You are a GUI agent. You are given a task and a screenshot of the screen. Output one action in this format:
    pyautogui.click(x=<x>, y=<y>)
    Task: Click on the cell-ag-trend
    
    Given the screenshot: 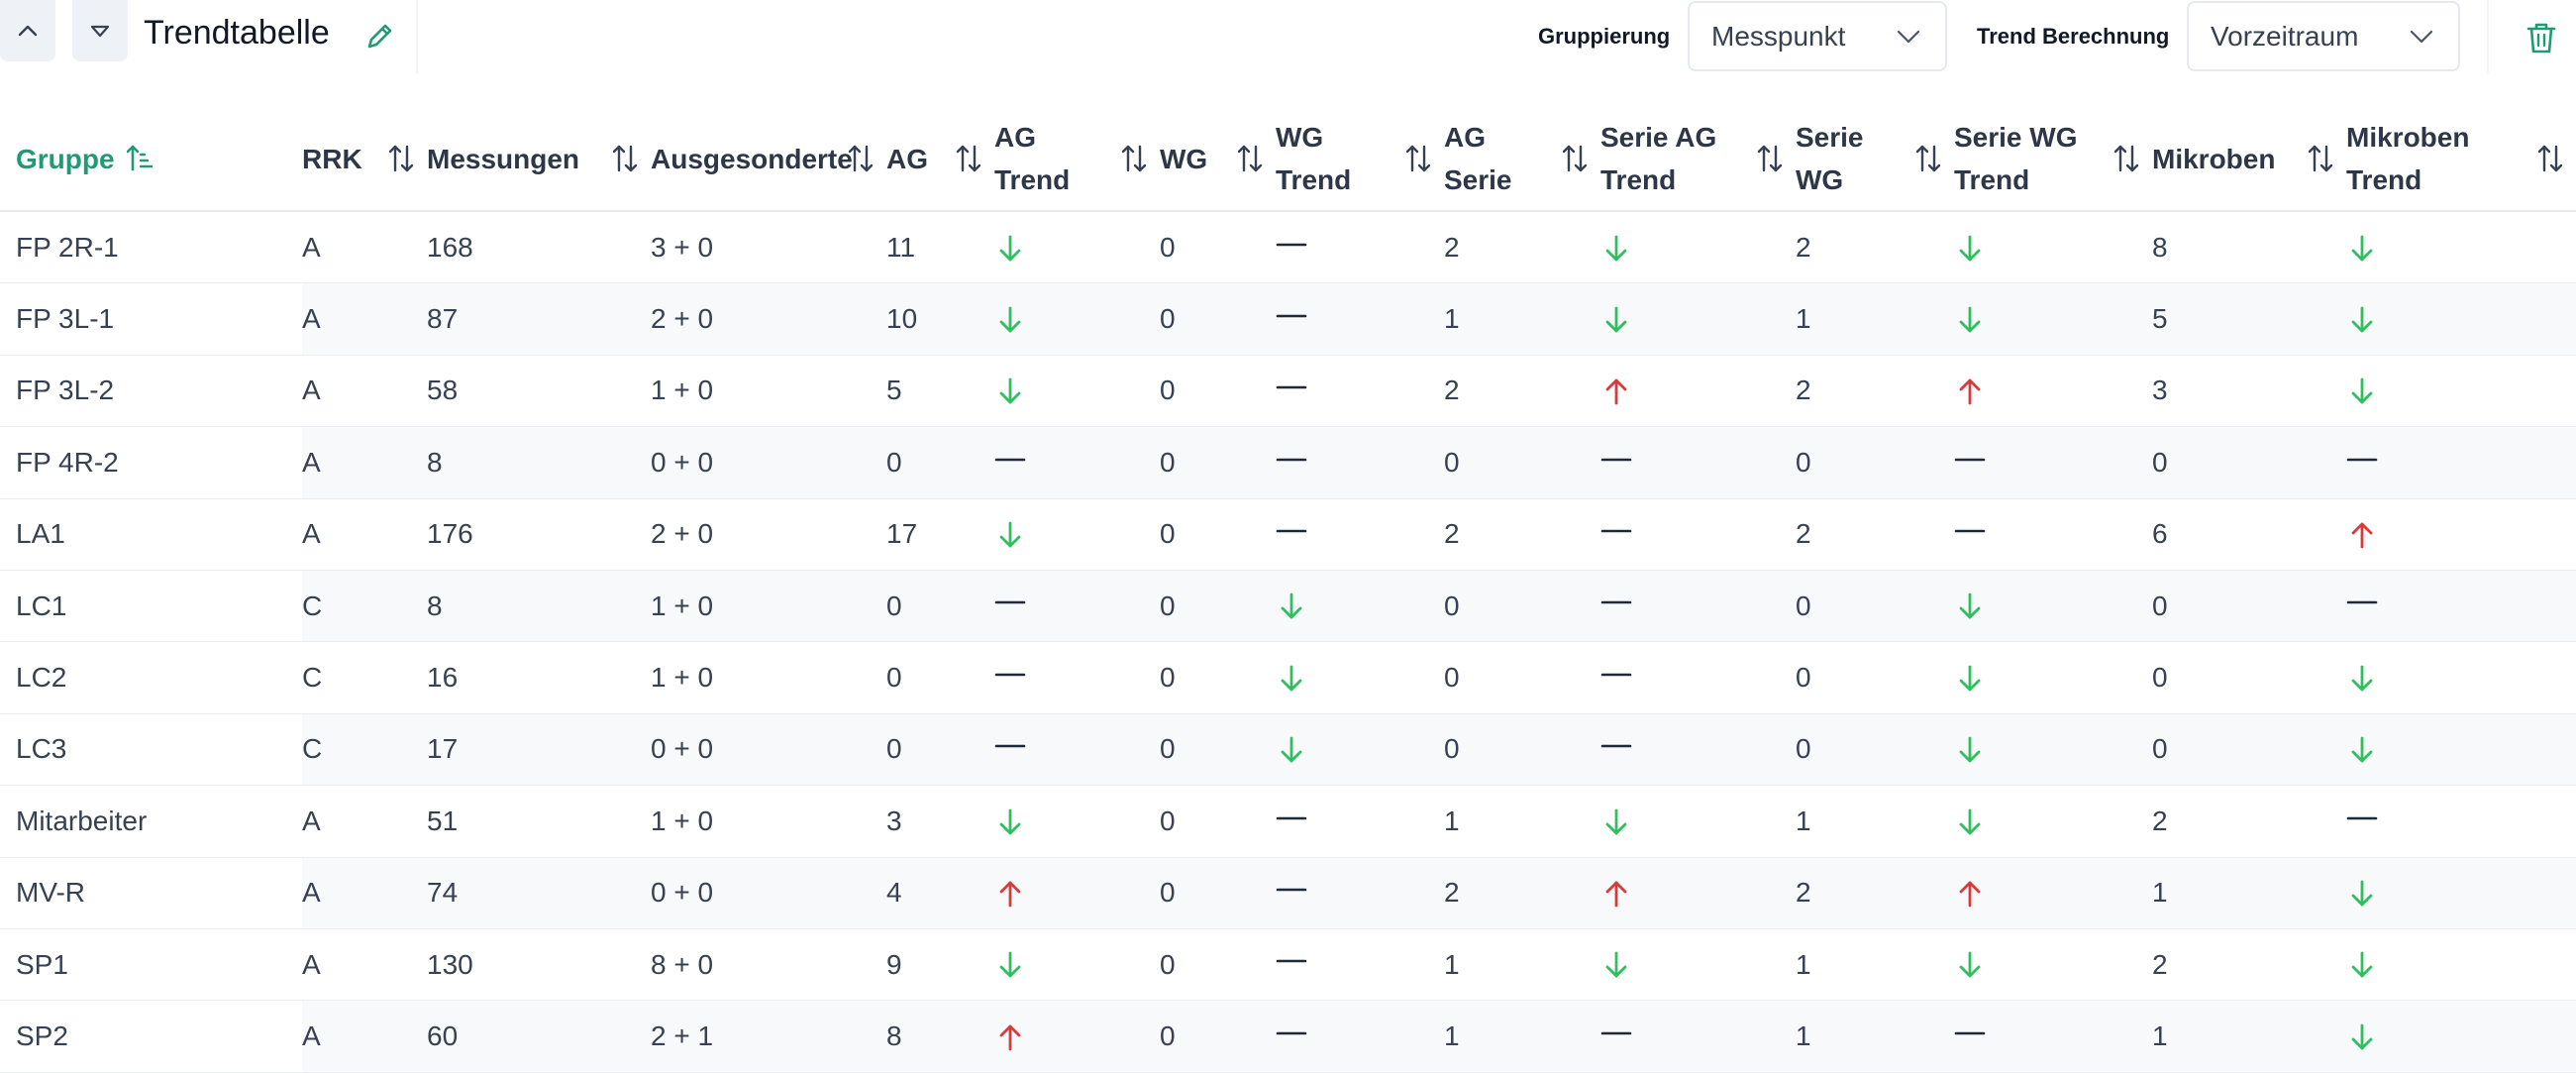 What is the action you would take?
    pyautogui.click(x=1077, y=534)
    